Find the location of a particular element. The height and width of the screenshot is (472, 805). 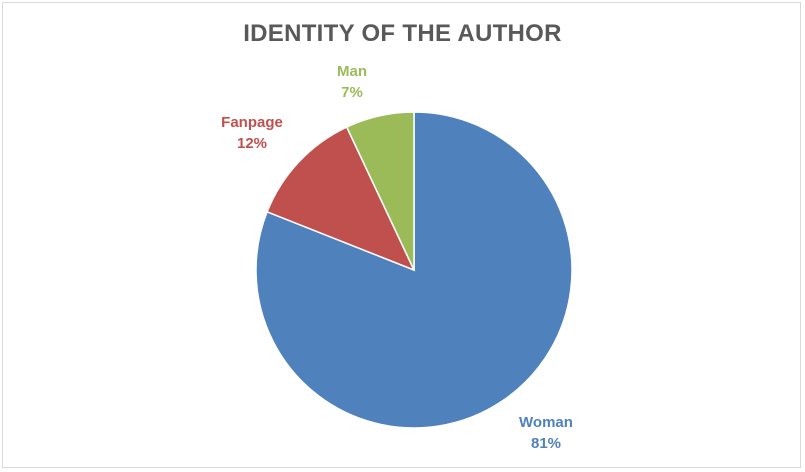

data-label-value-man: 7% is located at coordinates (352, 92).